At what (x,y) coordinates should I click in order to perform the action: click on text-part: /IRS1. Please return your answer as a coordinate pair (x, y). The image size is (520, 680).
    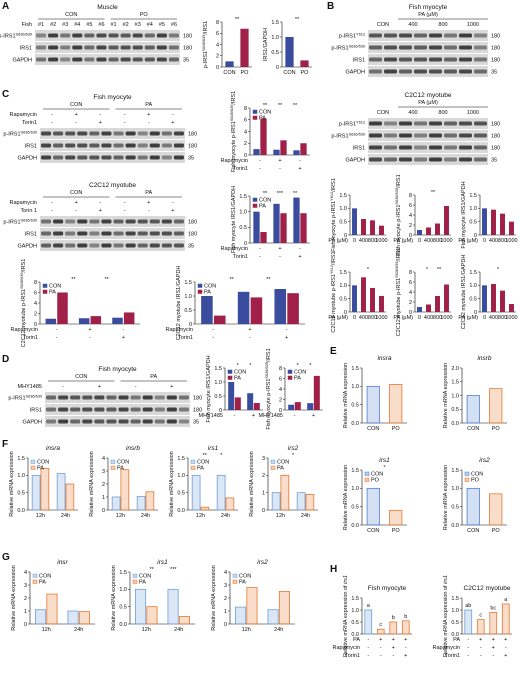
    Looking at the image, I should click on (399, 255).